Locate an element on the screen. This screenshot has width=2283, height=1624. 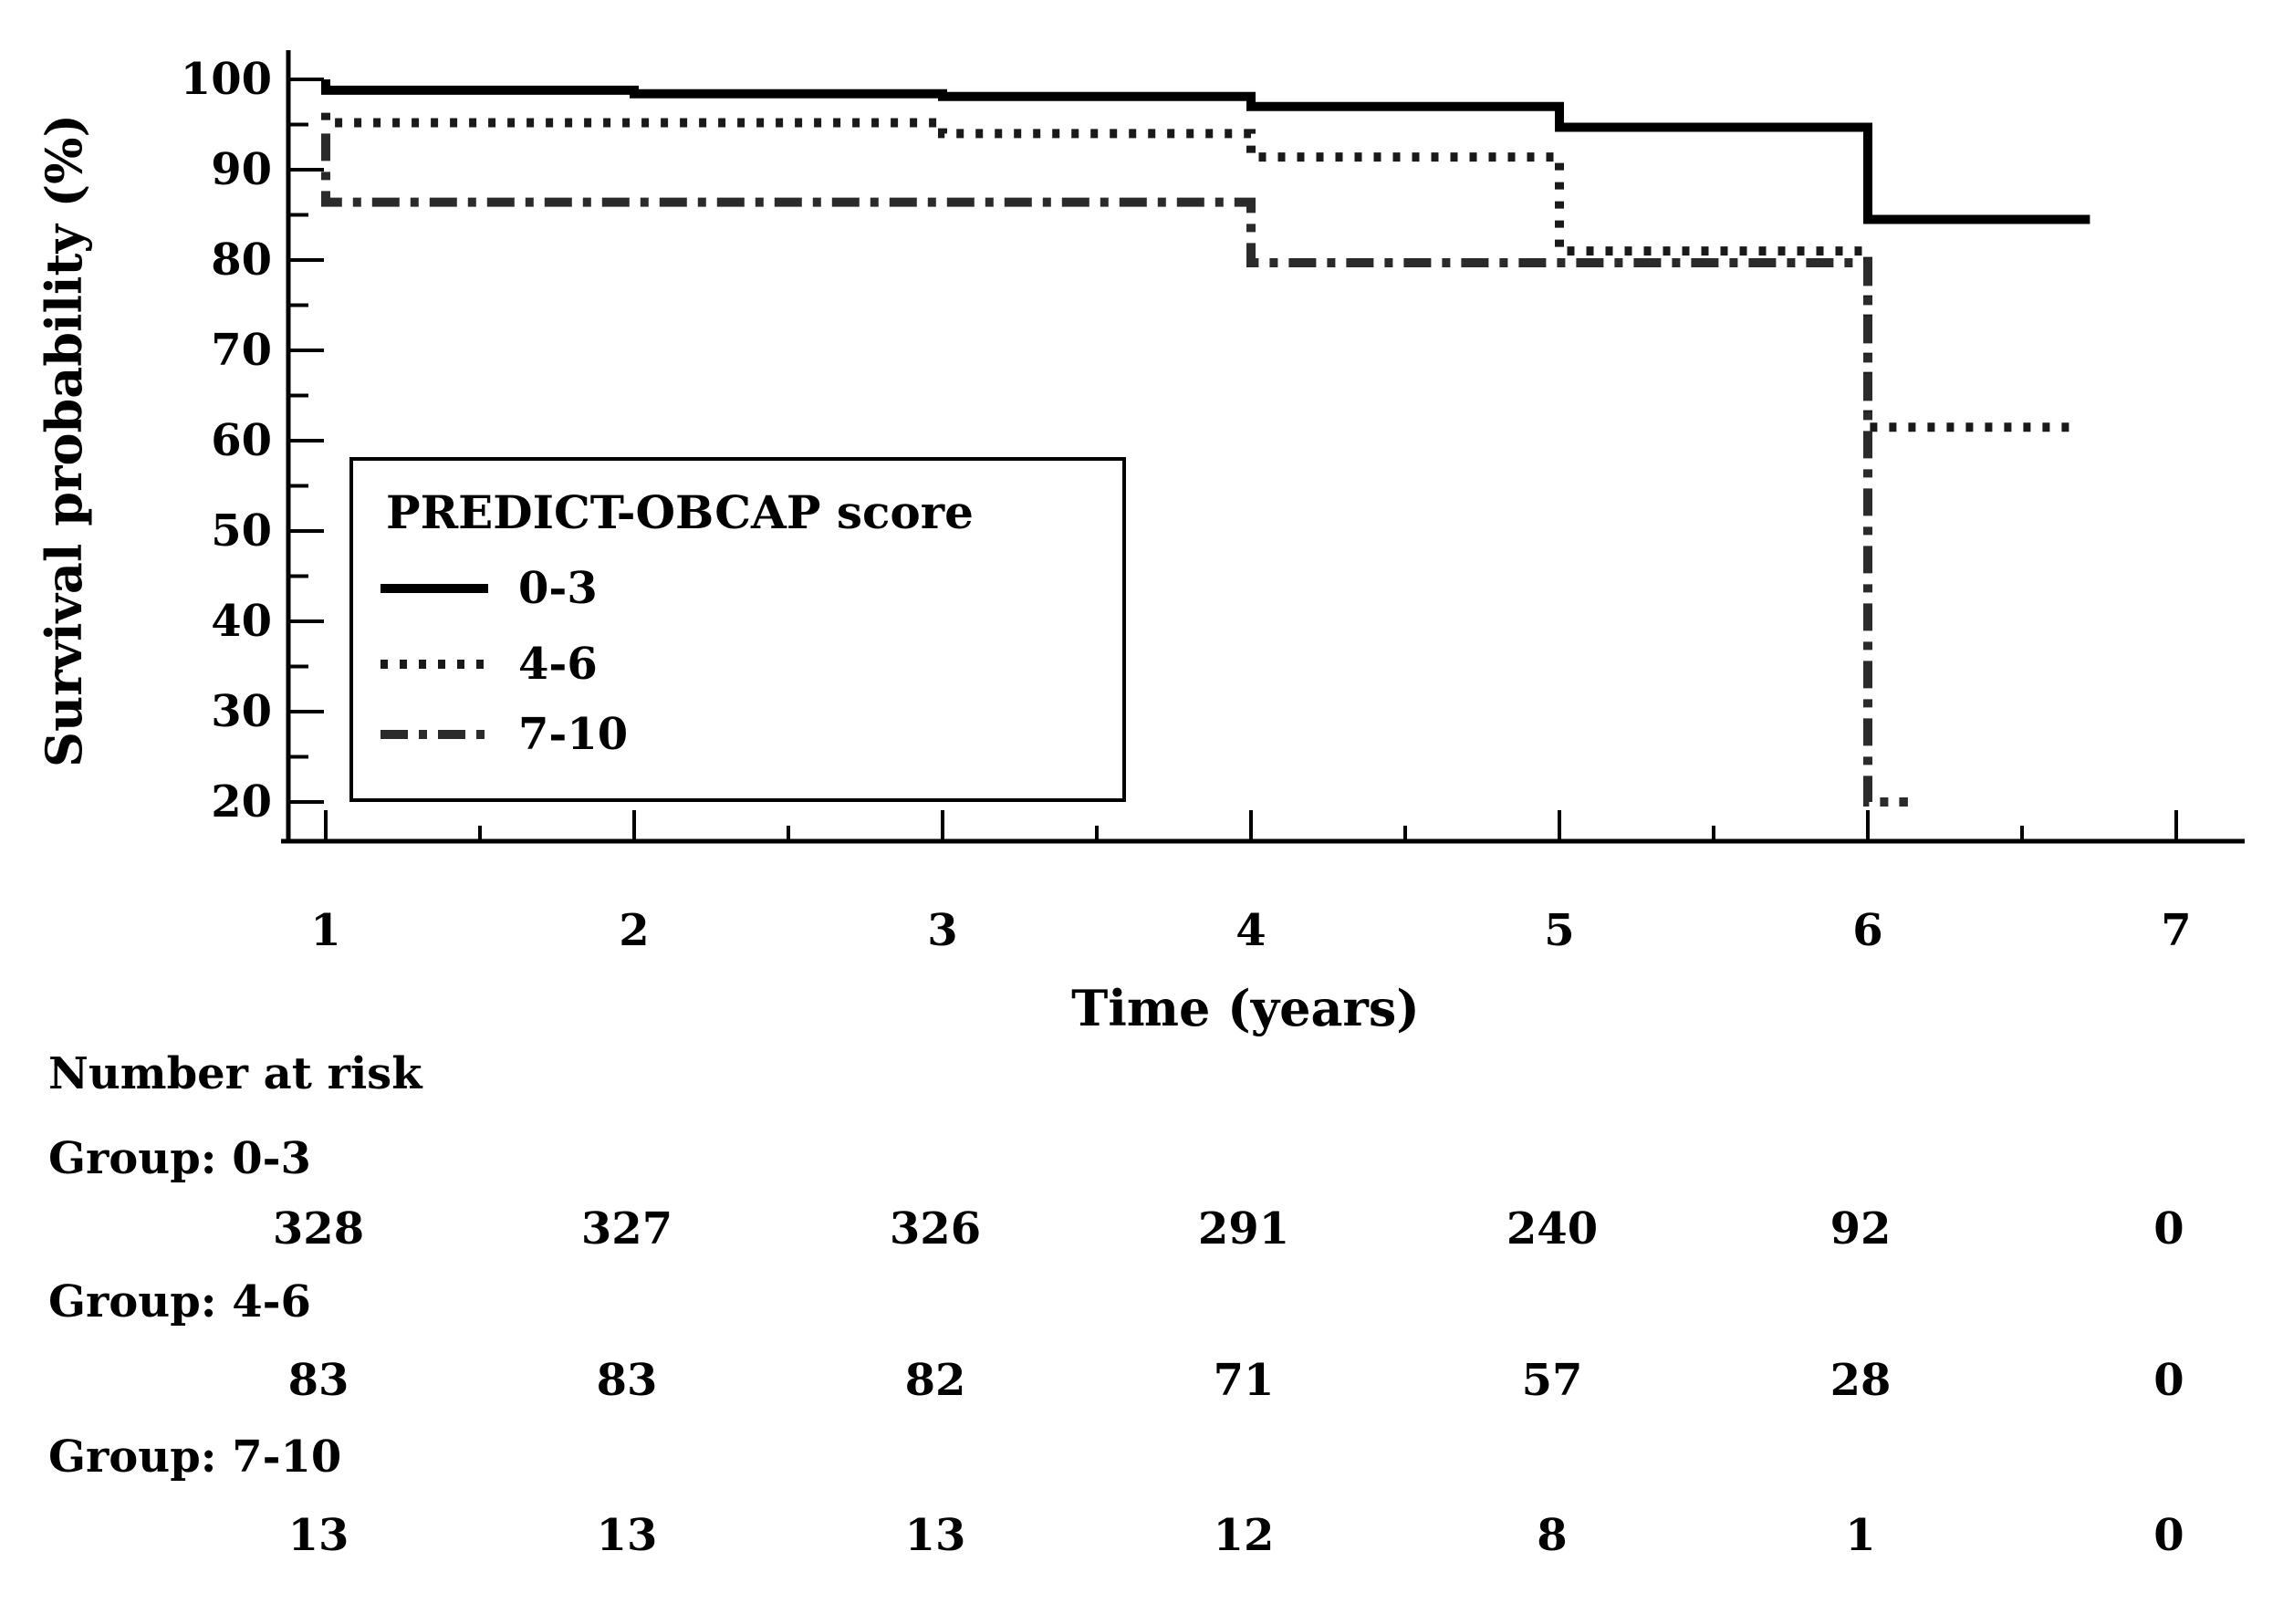
y-tick-label-20: 20 is located at coordinates (242, 802).